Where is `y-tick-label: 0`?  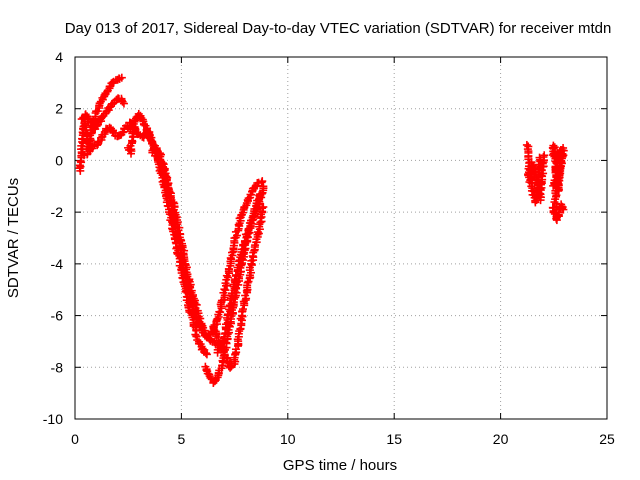 y-tick-label: 0 is located at coordinates (59, 160).